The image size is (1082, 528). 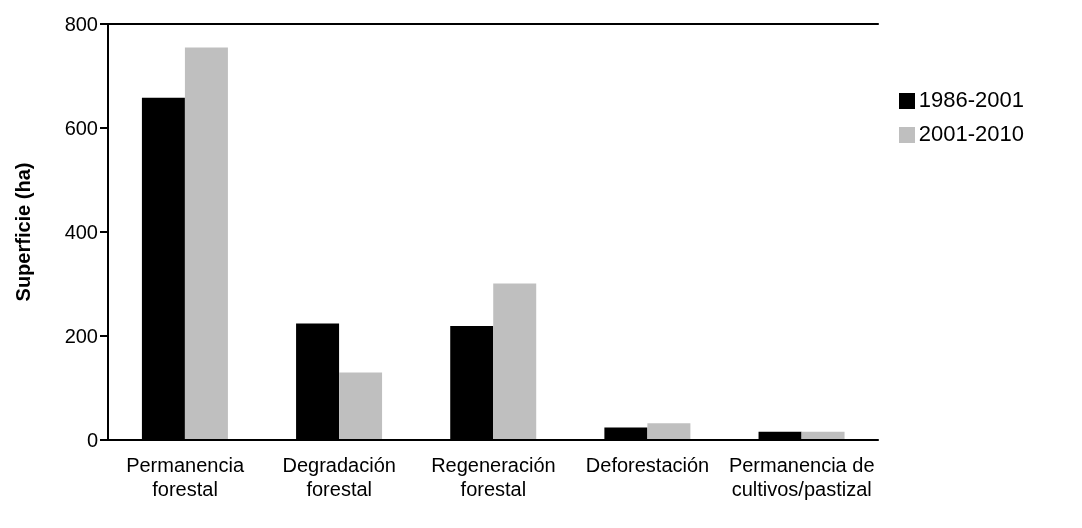 I want to click on y-tick-label: 800, so click(x=81, y=24).